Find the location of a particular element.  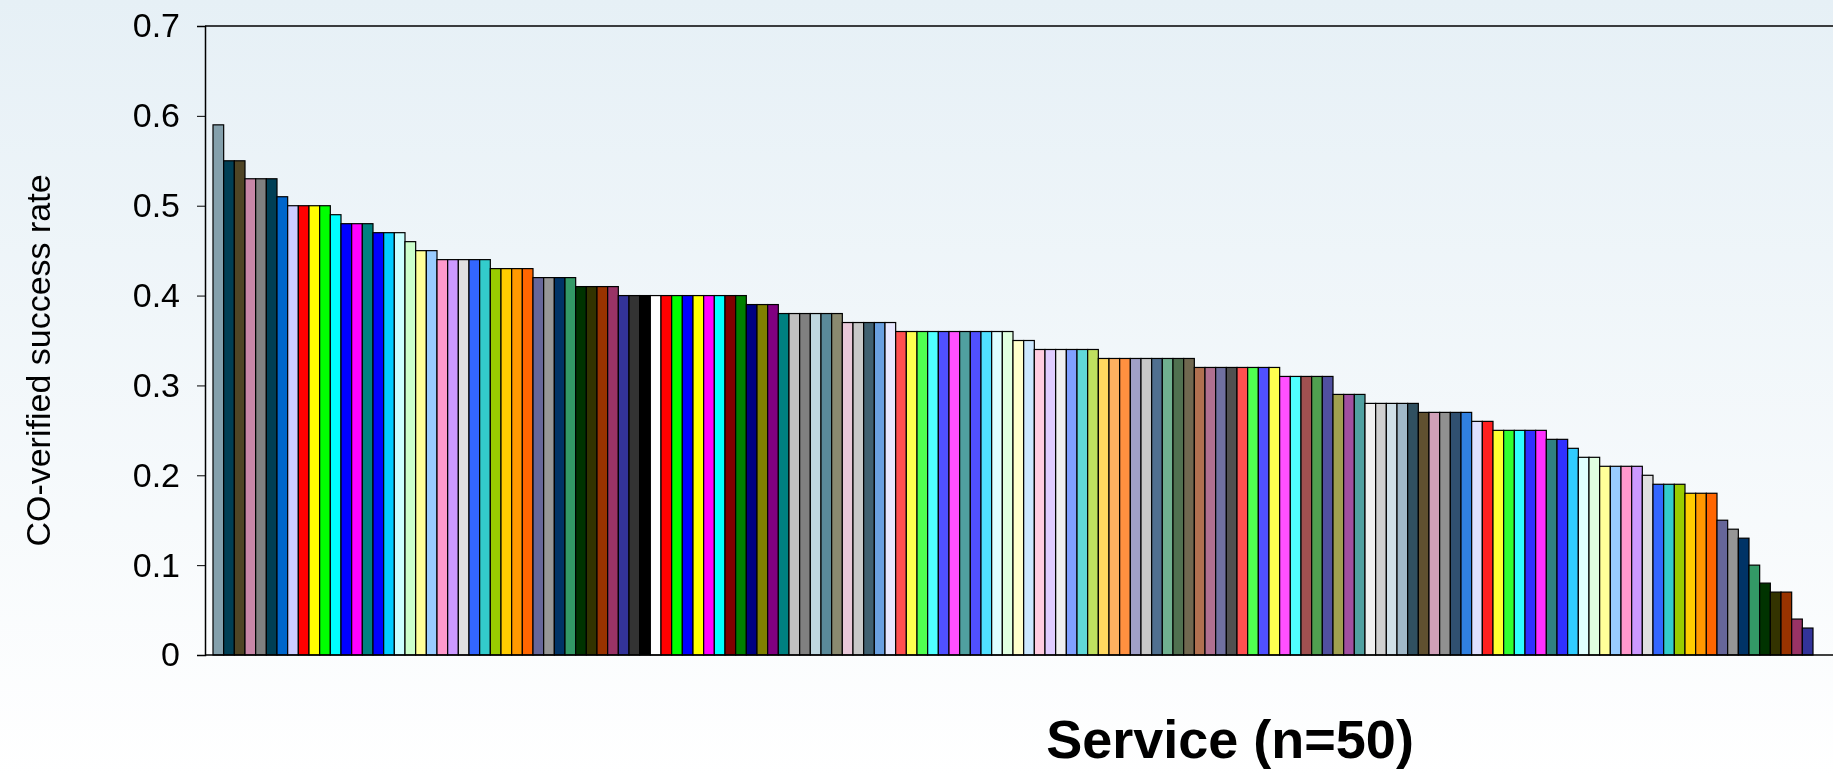

y-tick-label: 0 is located at coordinates (170, 654).